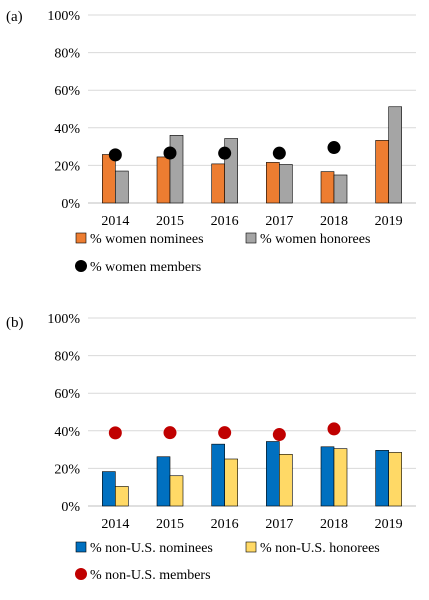  Describe the element at coordinates (151, 548) in the screenshot. I see `legend-label: % non-U.S. nominees` at that location.